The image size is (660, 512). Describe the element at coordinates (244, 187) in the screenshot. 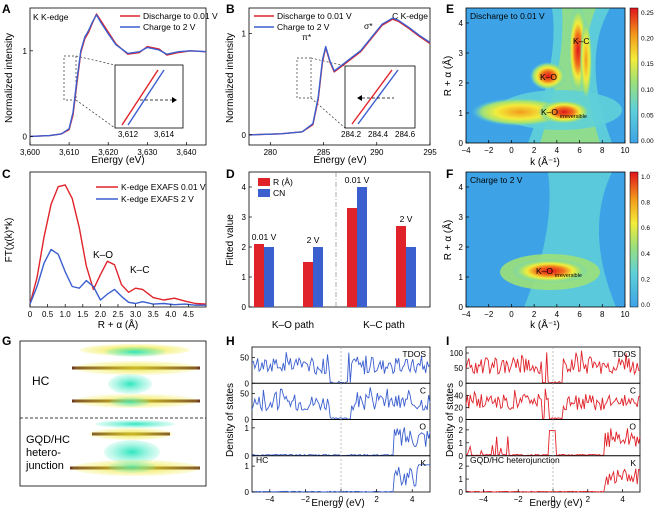

I see `panel-d-ytick-label: 4` at that location.